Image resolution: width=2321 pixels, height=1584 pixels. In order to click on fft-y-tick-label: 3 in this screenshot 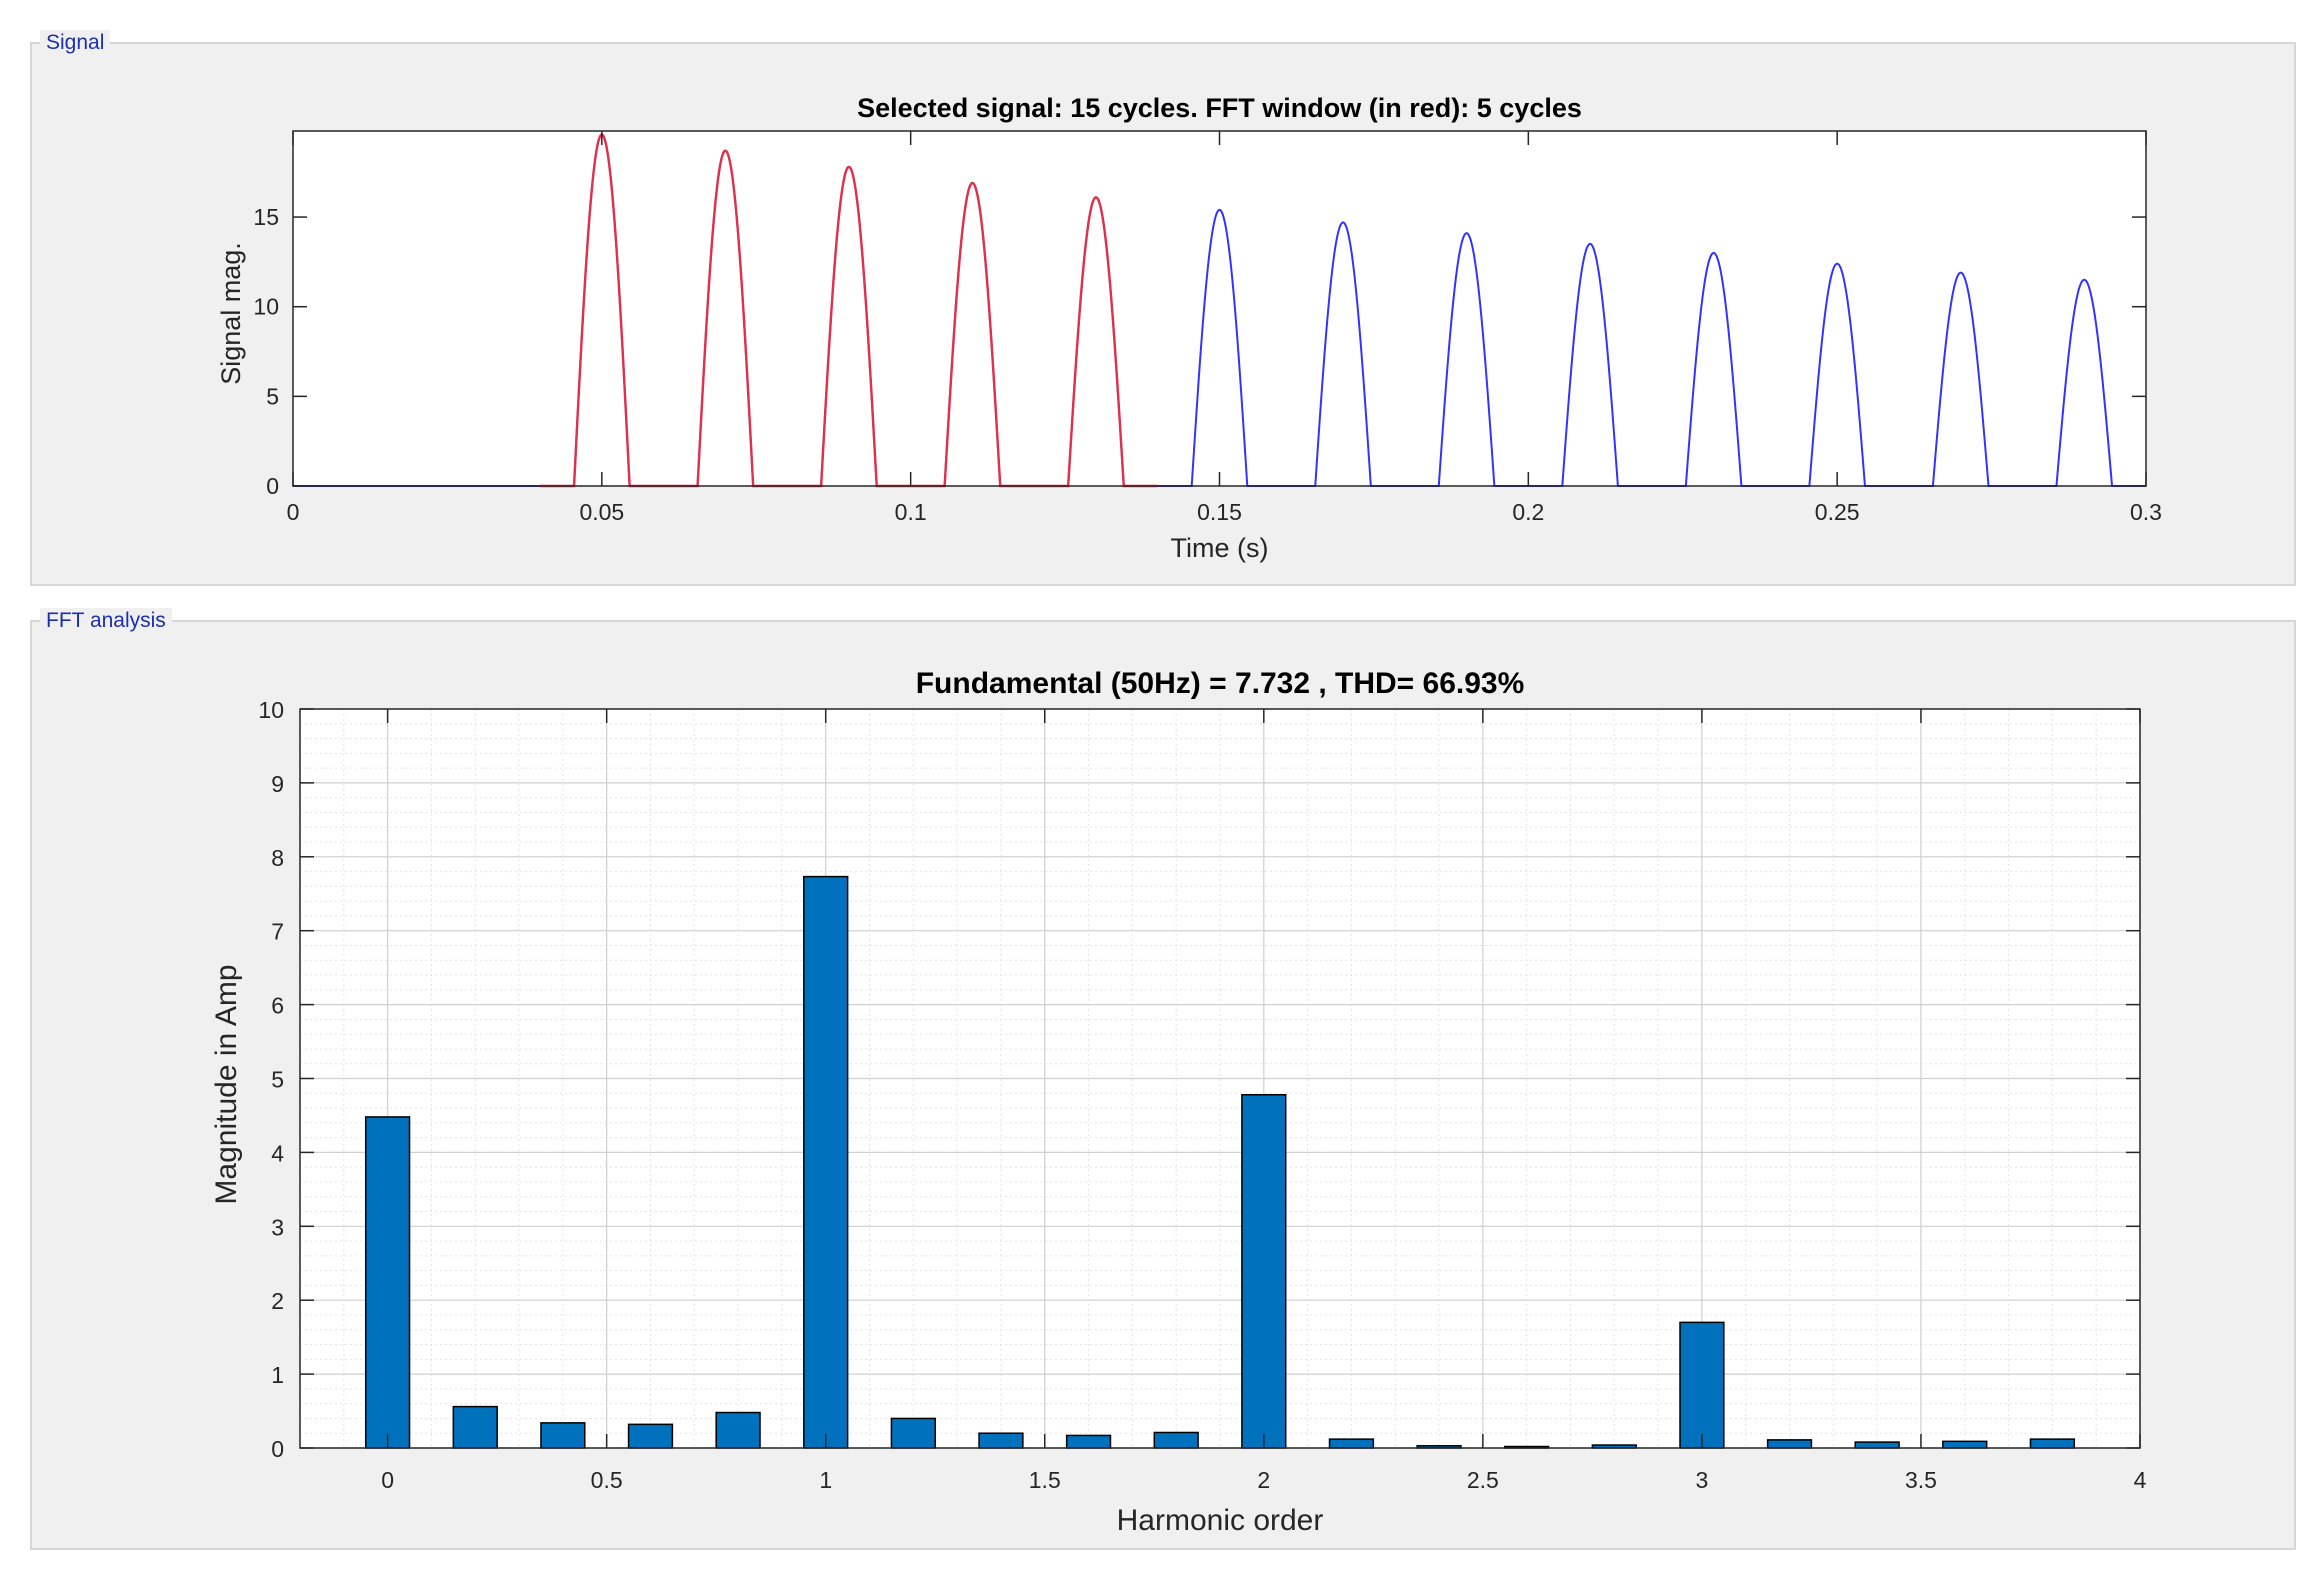, I will do `click(277, 1227)`.